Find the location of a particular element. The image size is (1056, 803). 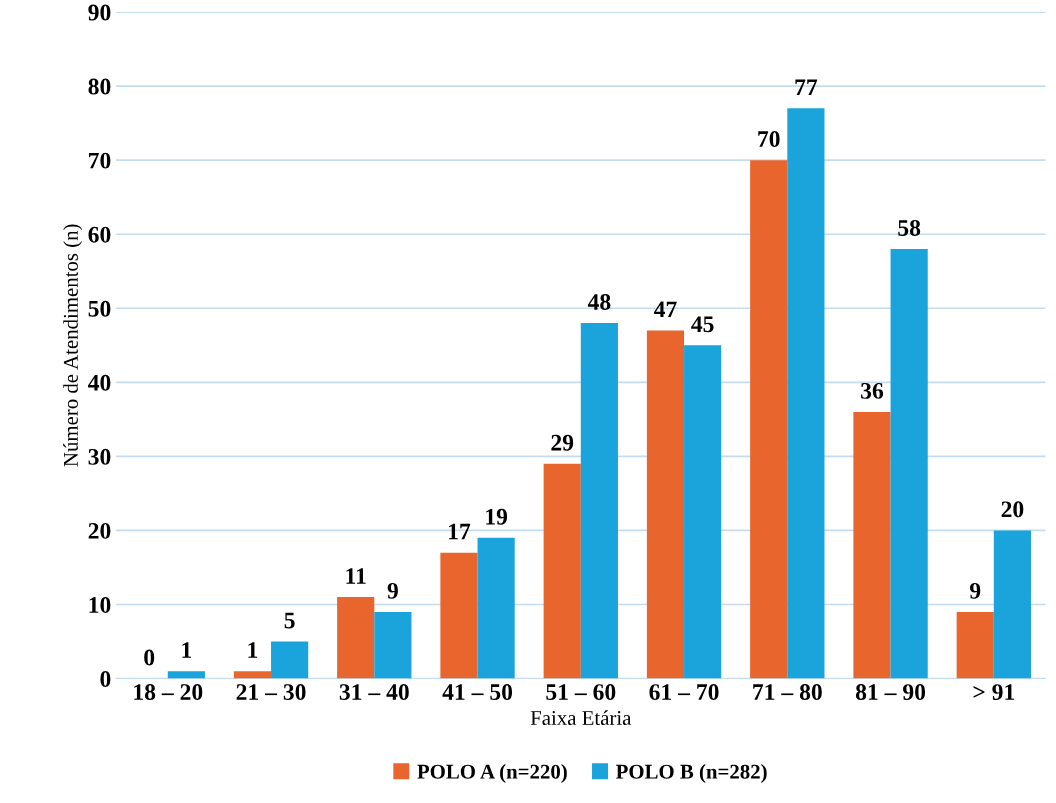

data-label: 77 is located at coordinates (806, 87).